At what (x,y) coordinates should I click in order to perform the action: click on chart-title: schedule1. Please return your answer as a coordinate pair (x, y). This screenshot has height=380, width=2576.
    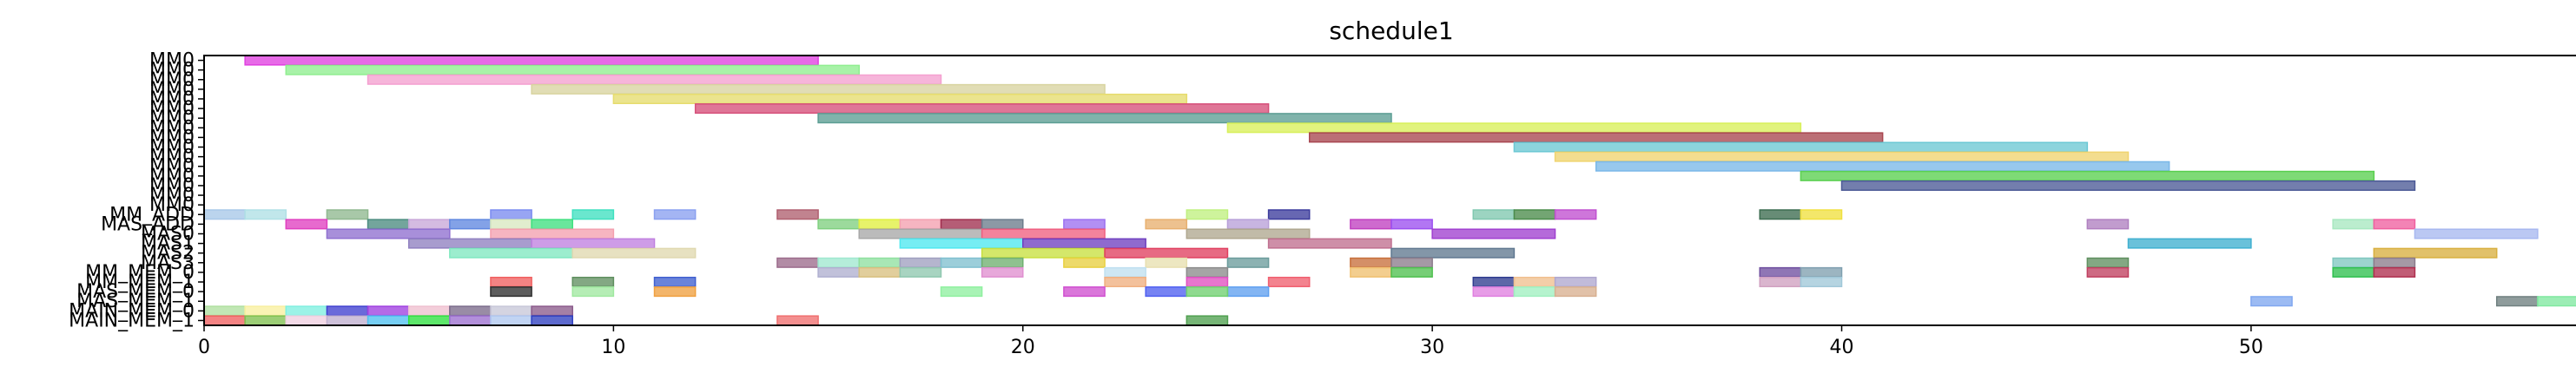
    Looking at the image, I should click on (1391, 30).